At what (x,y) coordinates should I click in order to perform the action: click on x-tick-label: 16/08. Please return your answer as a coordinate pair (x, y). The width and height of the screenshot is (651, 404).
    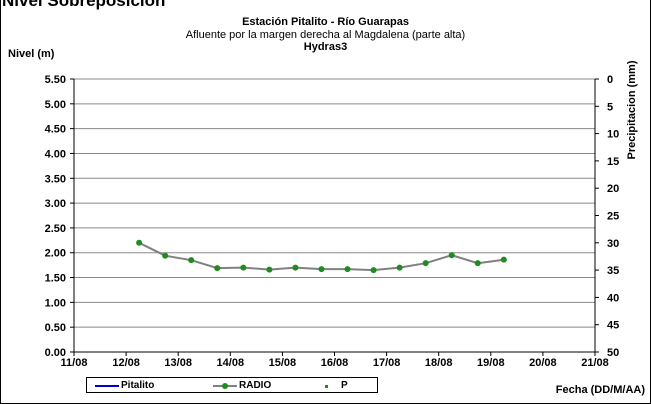
    Looking at the image, I should click on (335, 363).